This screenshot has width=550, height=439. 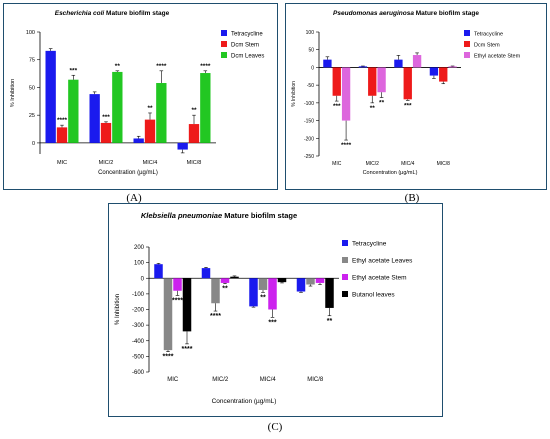 I want to click on y-tick-label: 75, so click(x=32, y=61).